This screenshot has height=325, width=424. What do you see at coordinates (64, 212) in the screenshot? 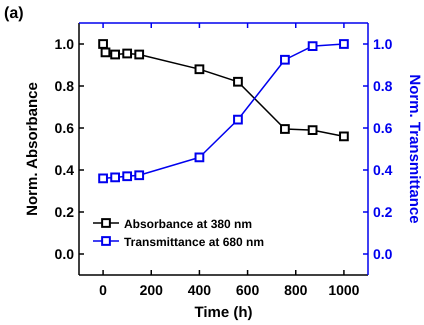
I see `y-tick-label: 0.2` at bounding box center [64, 212].